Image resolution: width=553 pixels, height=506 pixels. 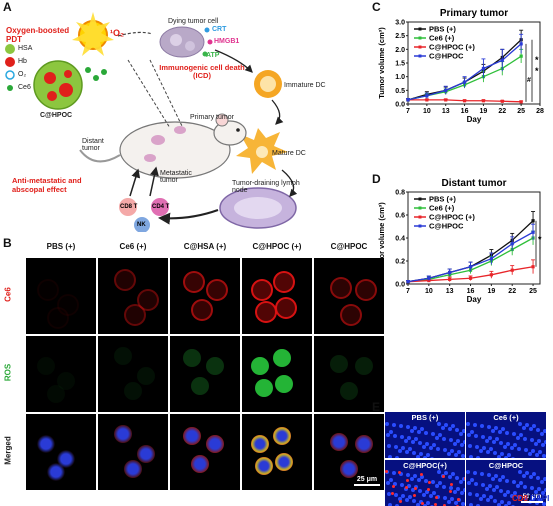 I want to click on singlet-oxygen-label: ¹O₂, so click(x=117, y=33).